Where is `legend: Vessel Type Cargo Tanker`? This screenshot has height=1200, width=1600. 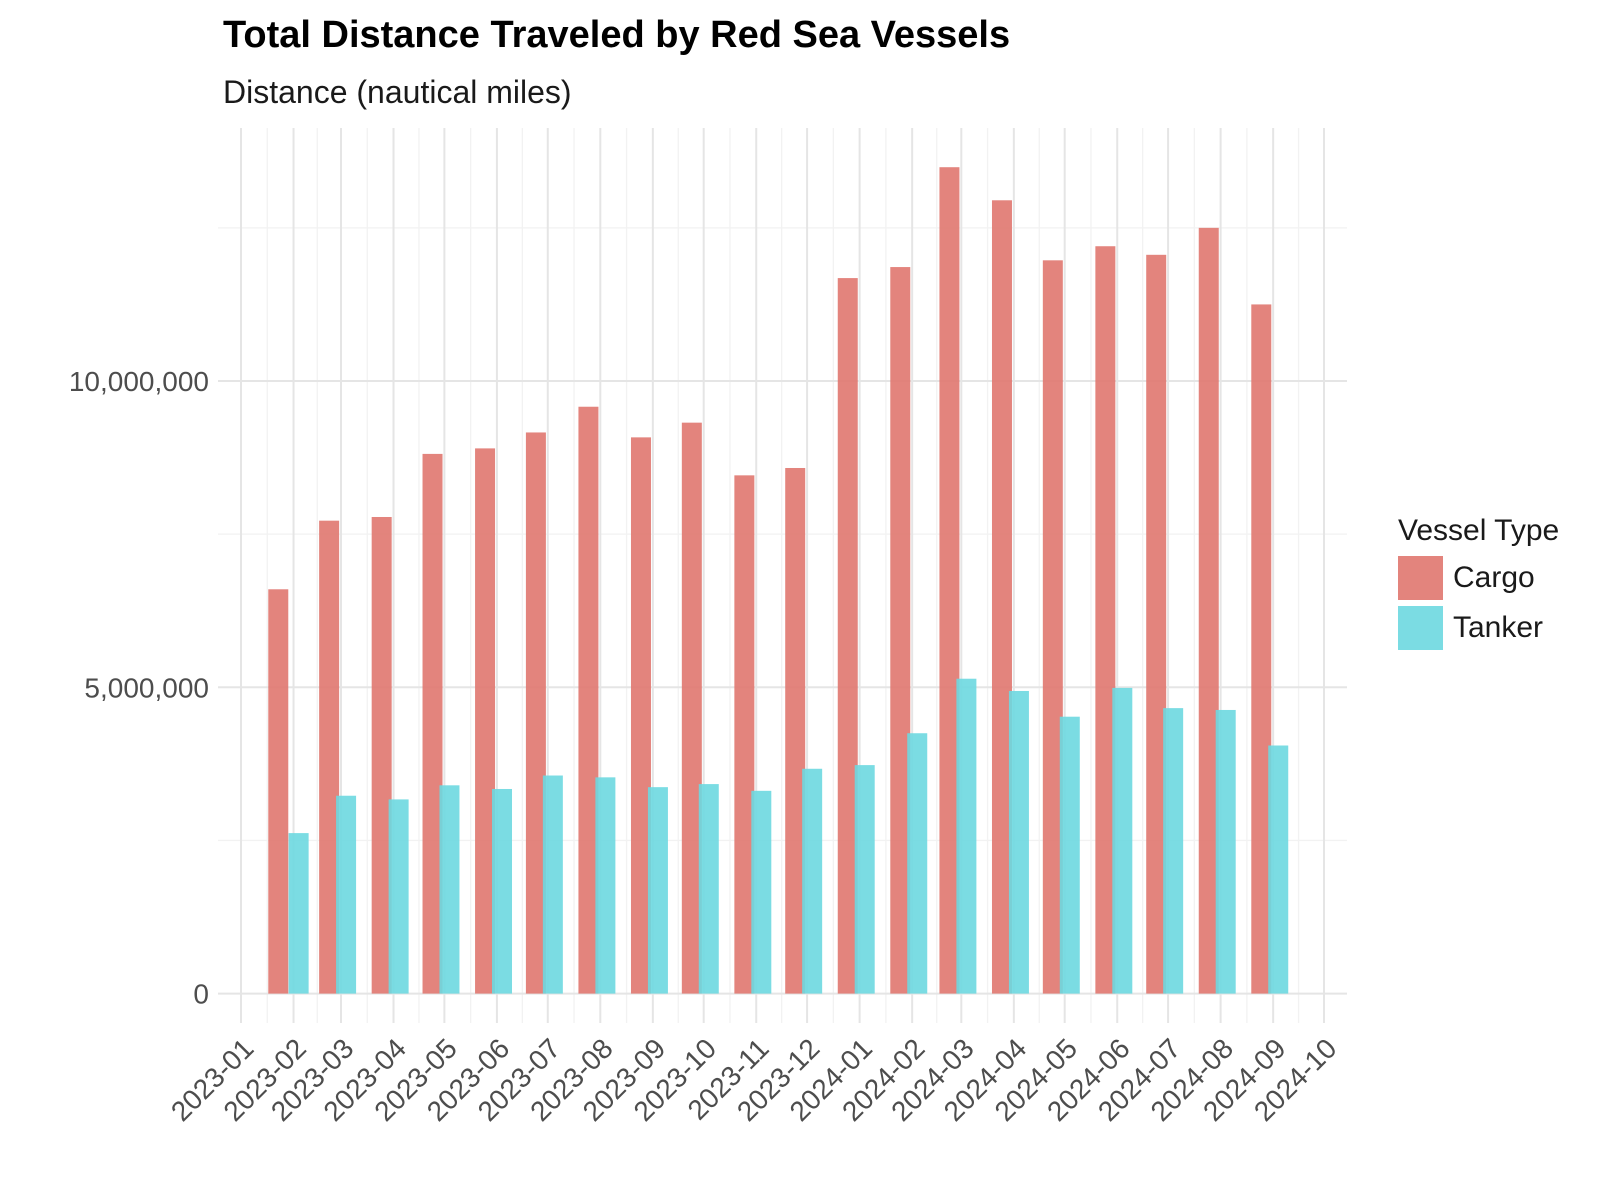 legend: Vessel Type Cargo Tanker is located at coordinates (1478, 582).